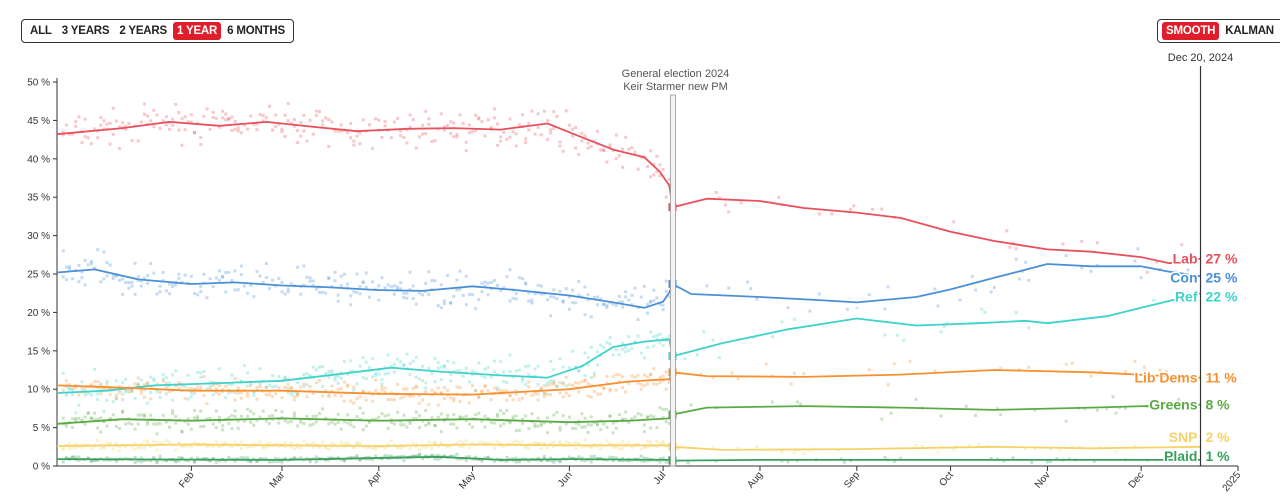 This screenshot has width=1280, height=499. Describe the element at coordinates (256, 31) in the screenshot. I see `range-6-months-button: 6 MONTHS` at that location.